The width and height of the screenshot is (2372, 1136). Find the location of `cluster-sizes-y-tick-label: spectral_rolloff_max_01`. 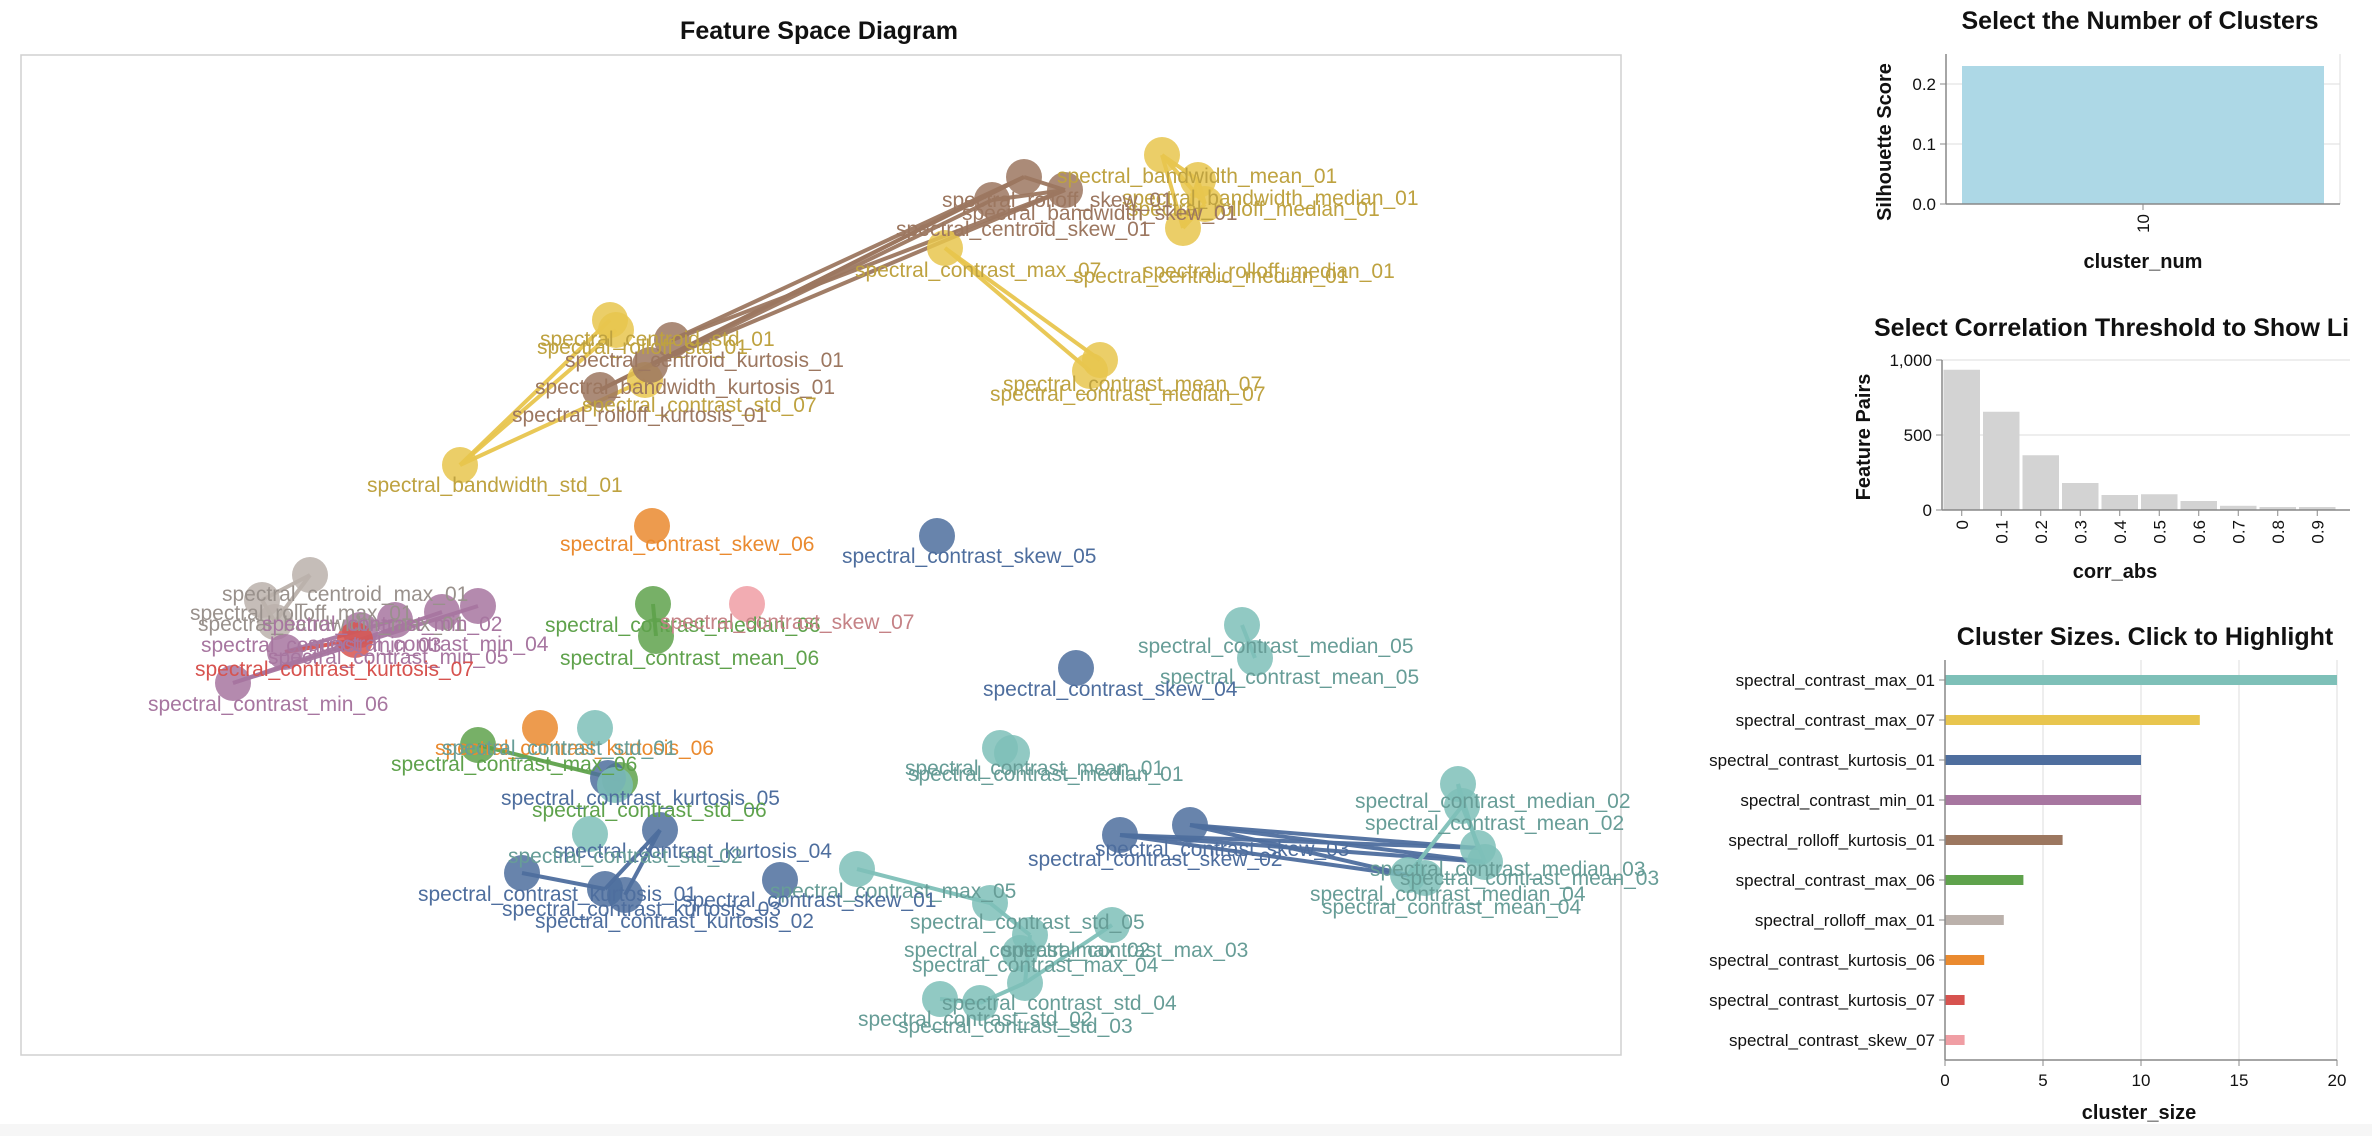

cluster-sizes-y-tick-label: spectral_rolloff_max_01 is located at coordinates (1845, 920).